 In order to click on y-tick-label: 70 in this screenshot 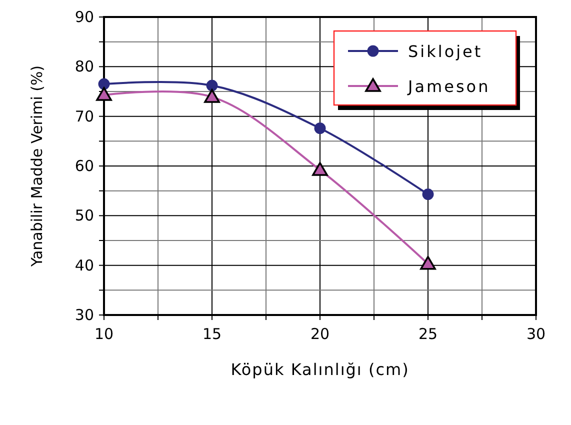, I will do `click(84, 116)`.